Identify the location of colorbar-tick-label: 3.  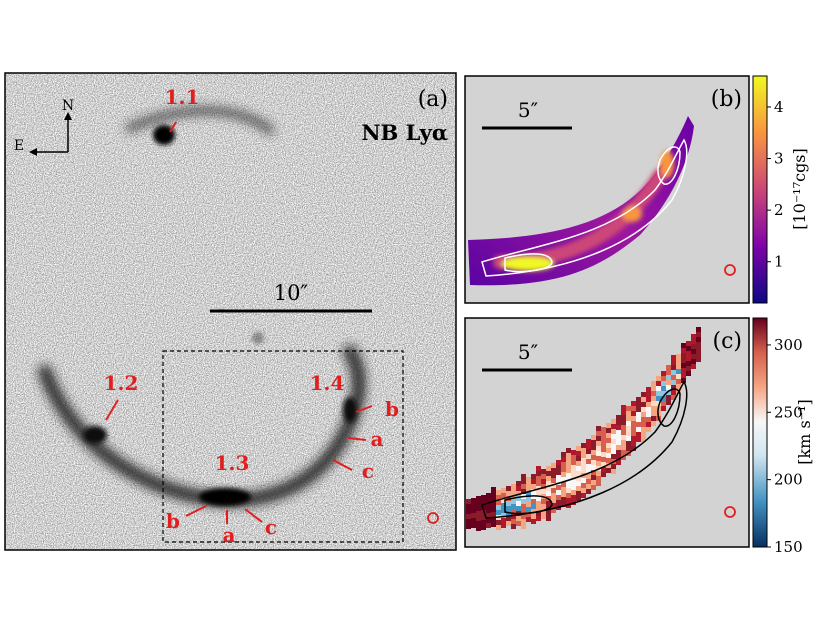
(779, 159).